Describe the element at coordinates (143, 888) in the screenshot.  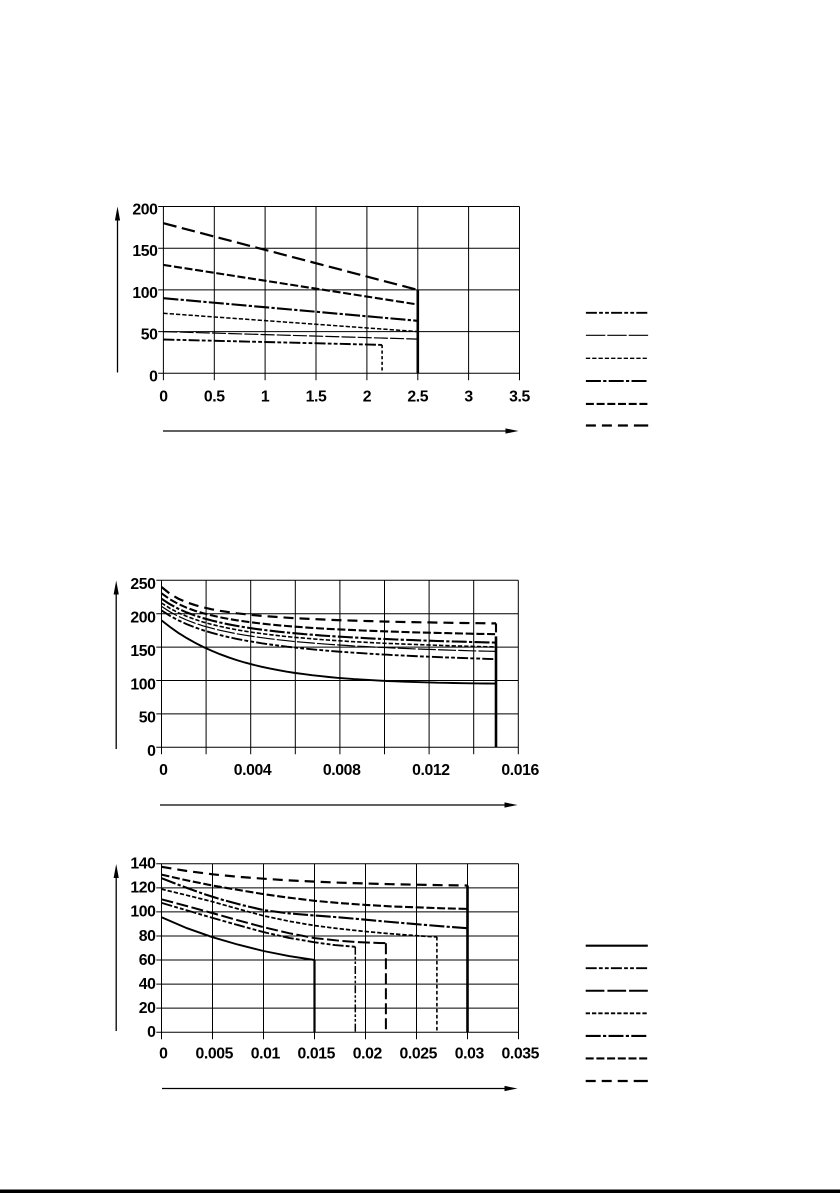
I see `svg-text: 120` at that location.